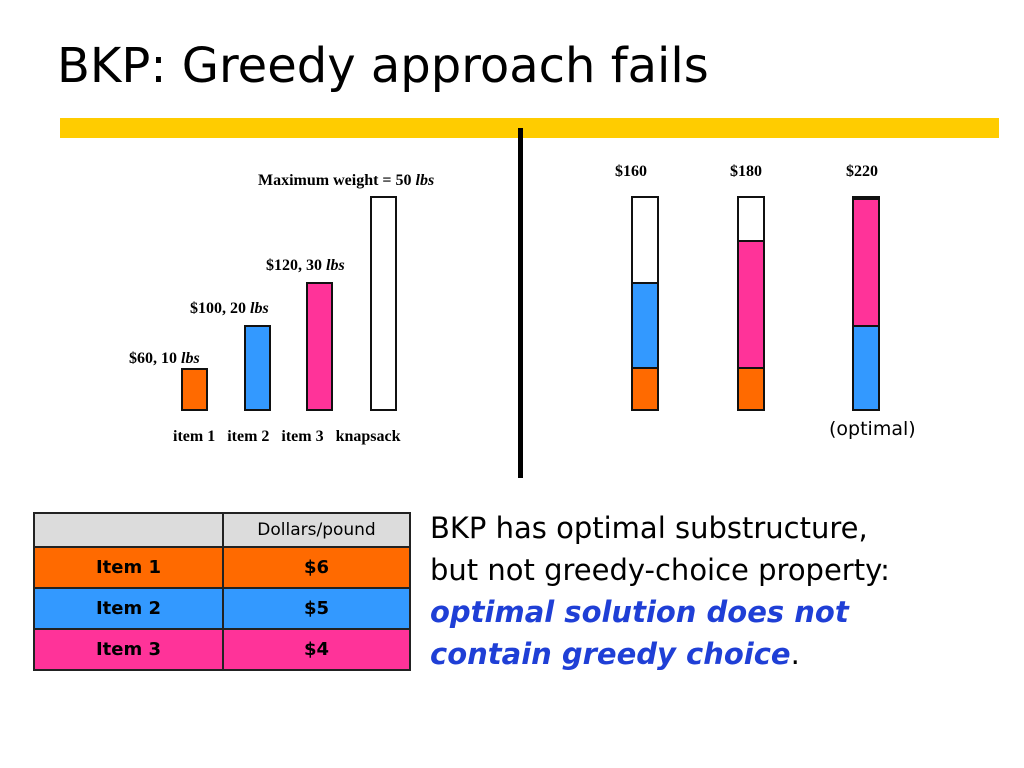 The image size is (1024, 768). I want to click on max-weight-label: Maximum weight = 50 lbs, so click(346, 181).